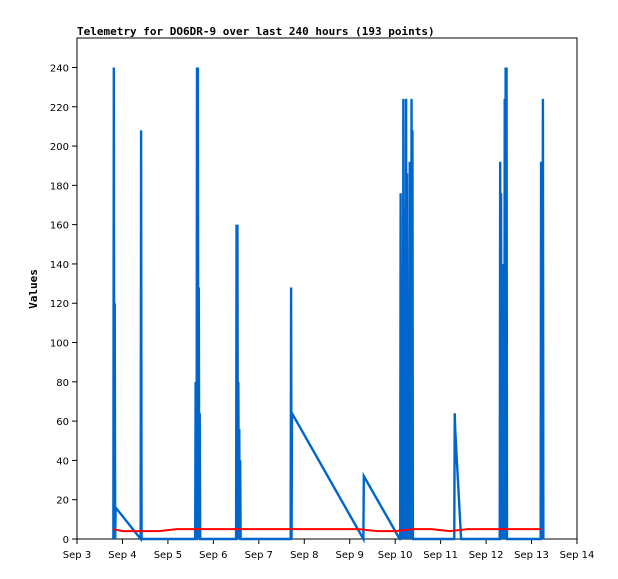 This screenshot has height=579, width=618. Describe the element at coordinates (59, 226) in the screenshot. I see `y-tick-label: 160` at that location.